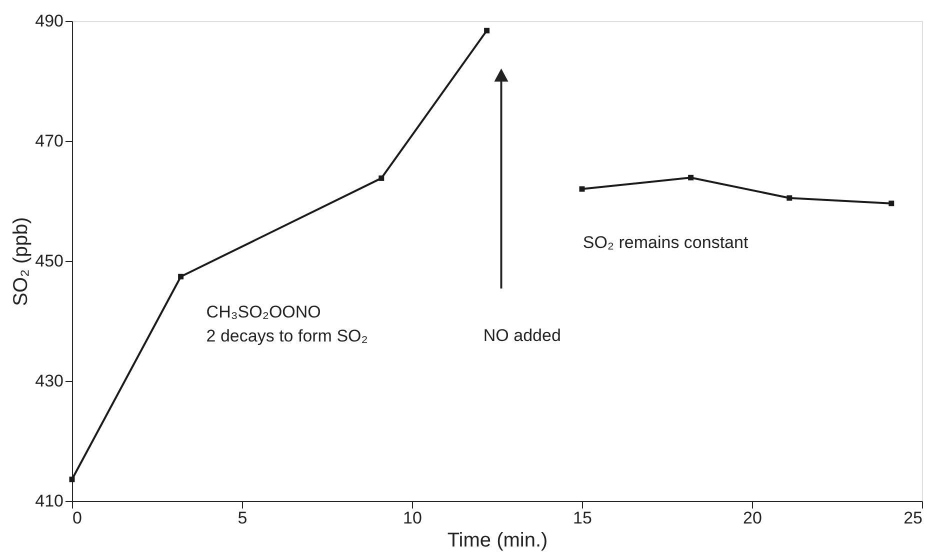 The height and width of the screenshot is (558, 938). What do you see at coordinates (582, 518) in the screenshot?
I see `x-tick-label: 15` at bounding box center [582, 518].